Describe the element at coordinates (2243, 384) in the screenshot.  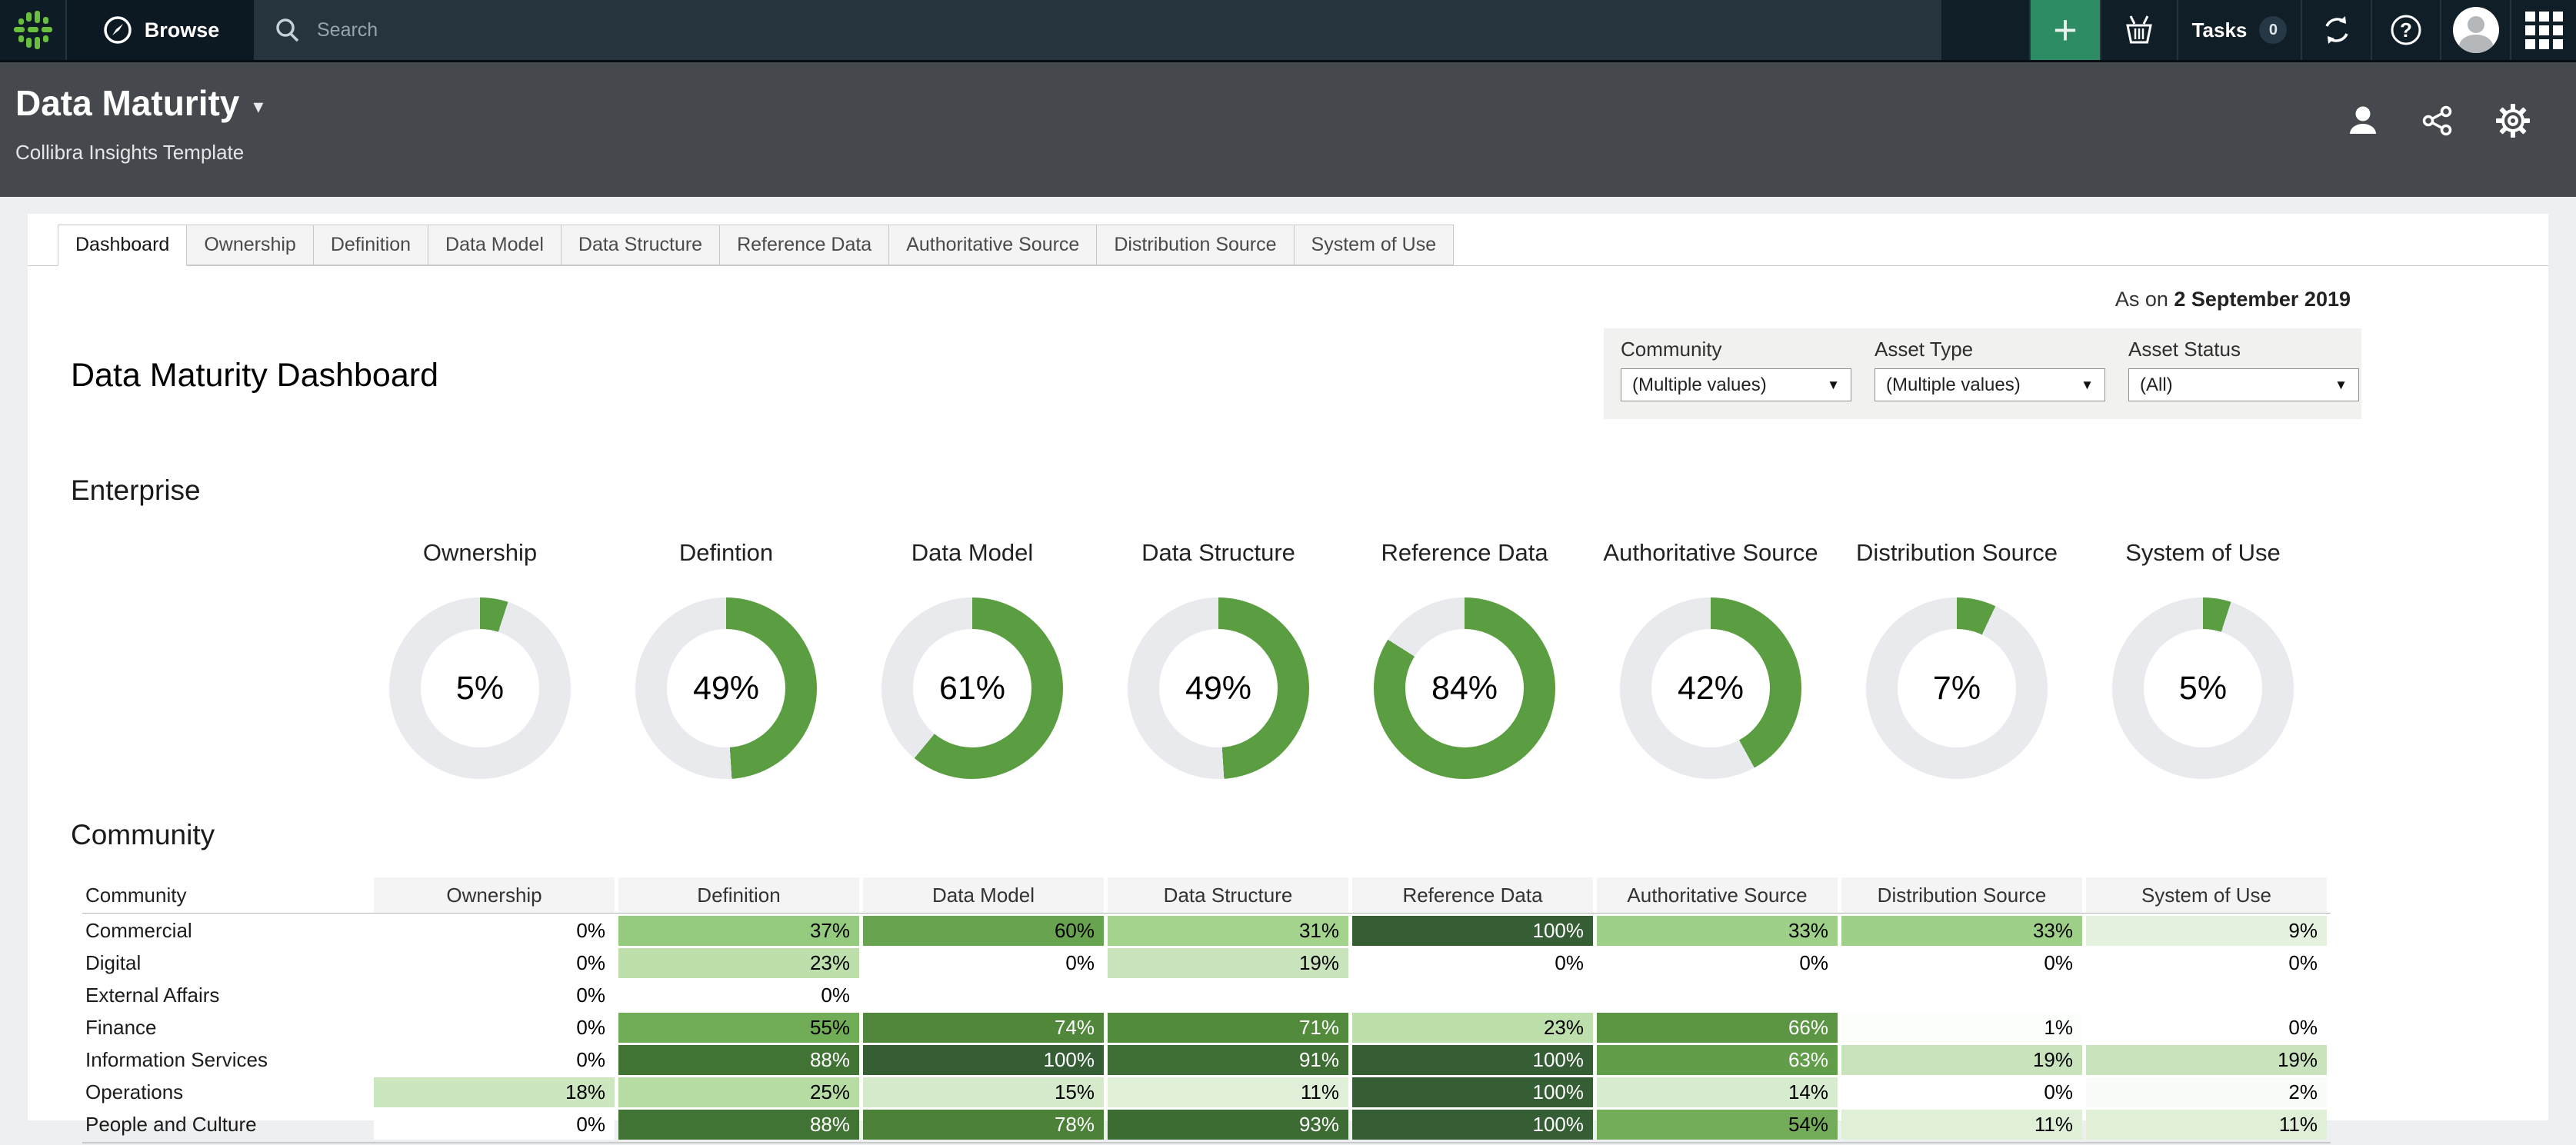
I see `filter-dropdown-asset-status: (All) ▼` at that location.